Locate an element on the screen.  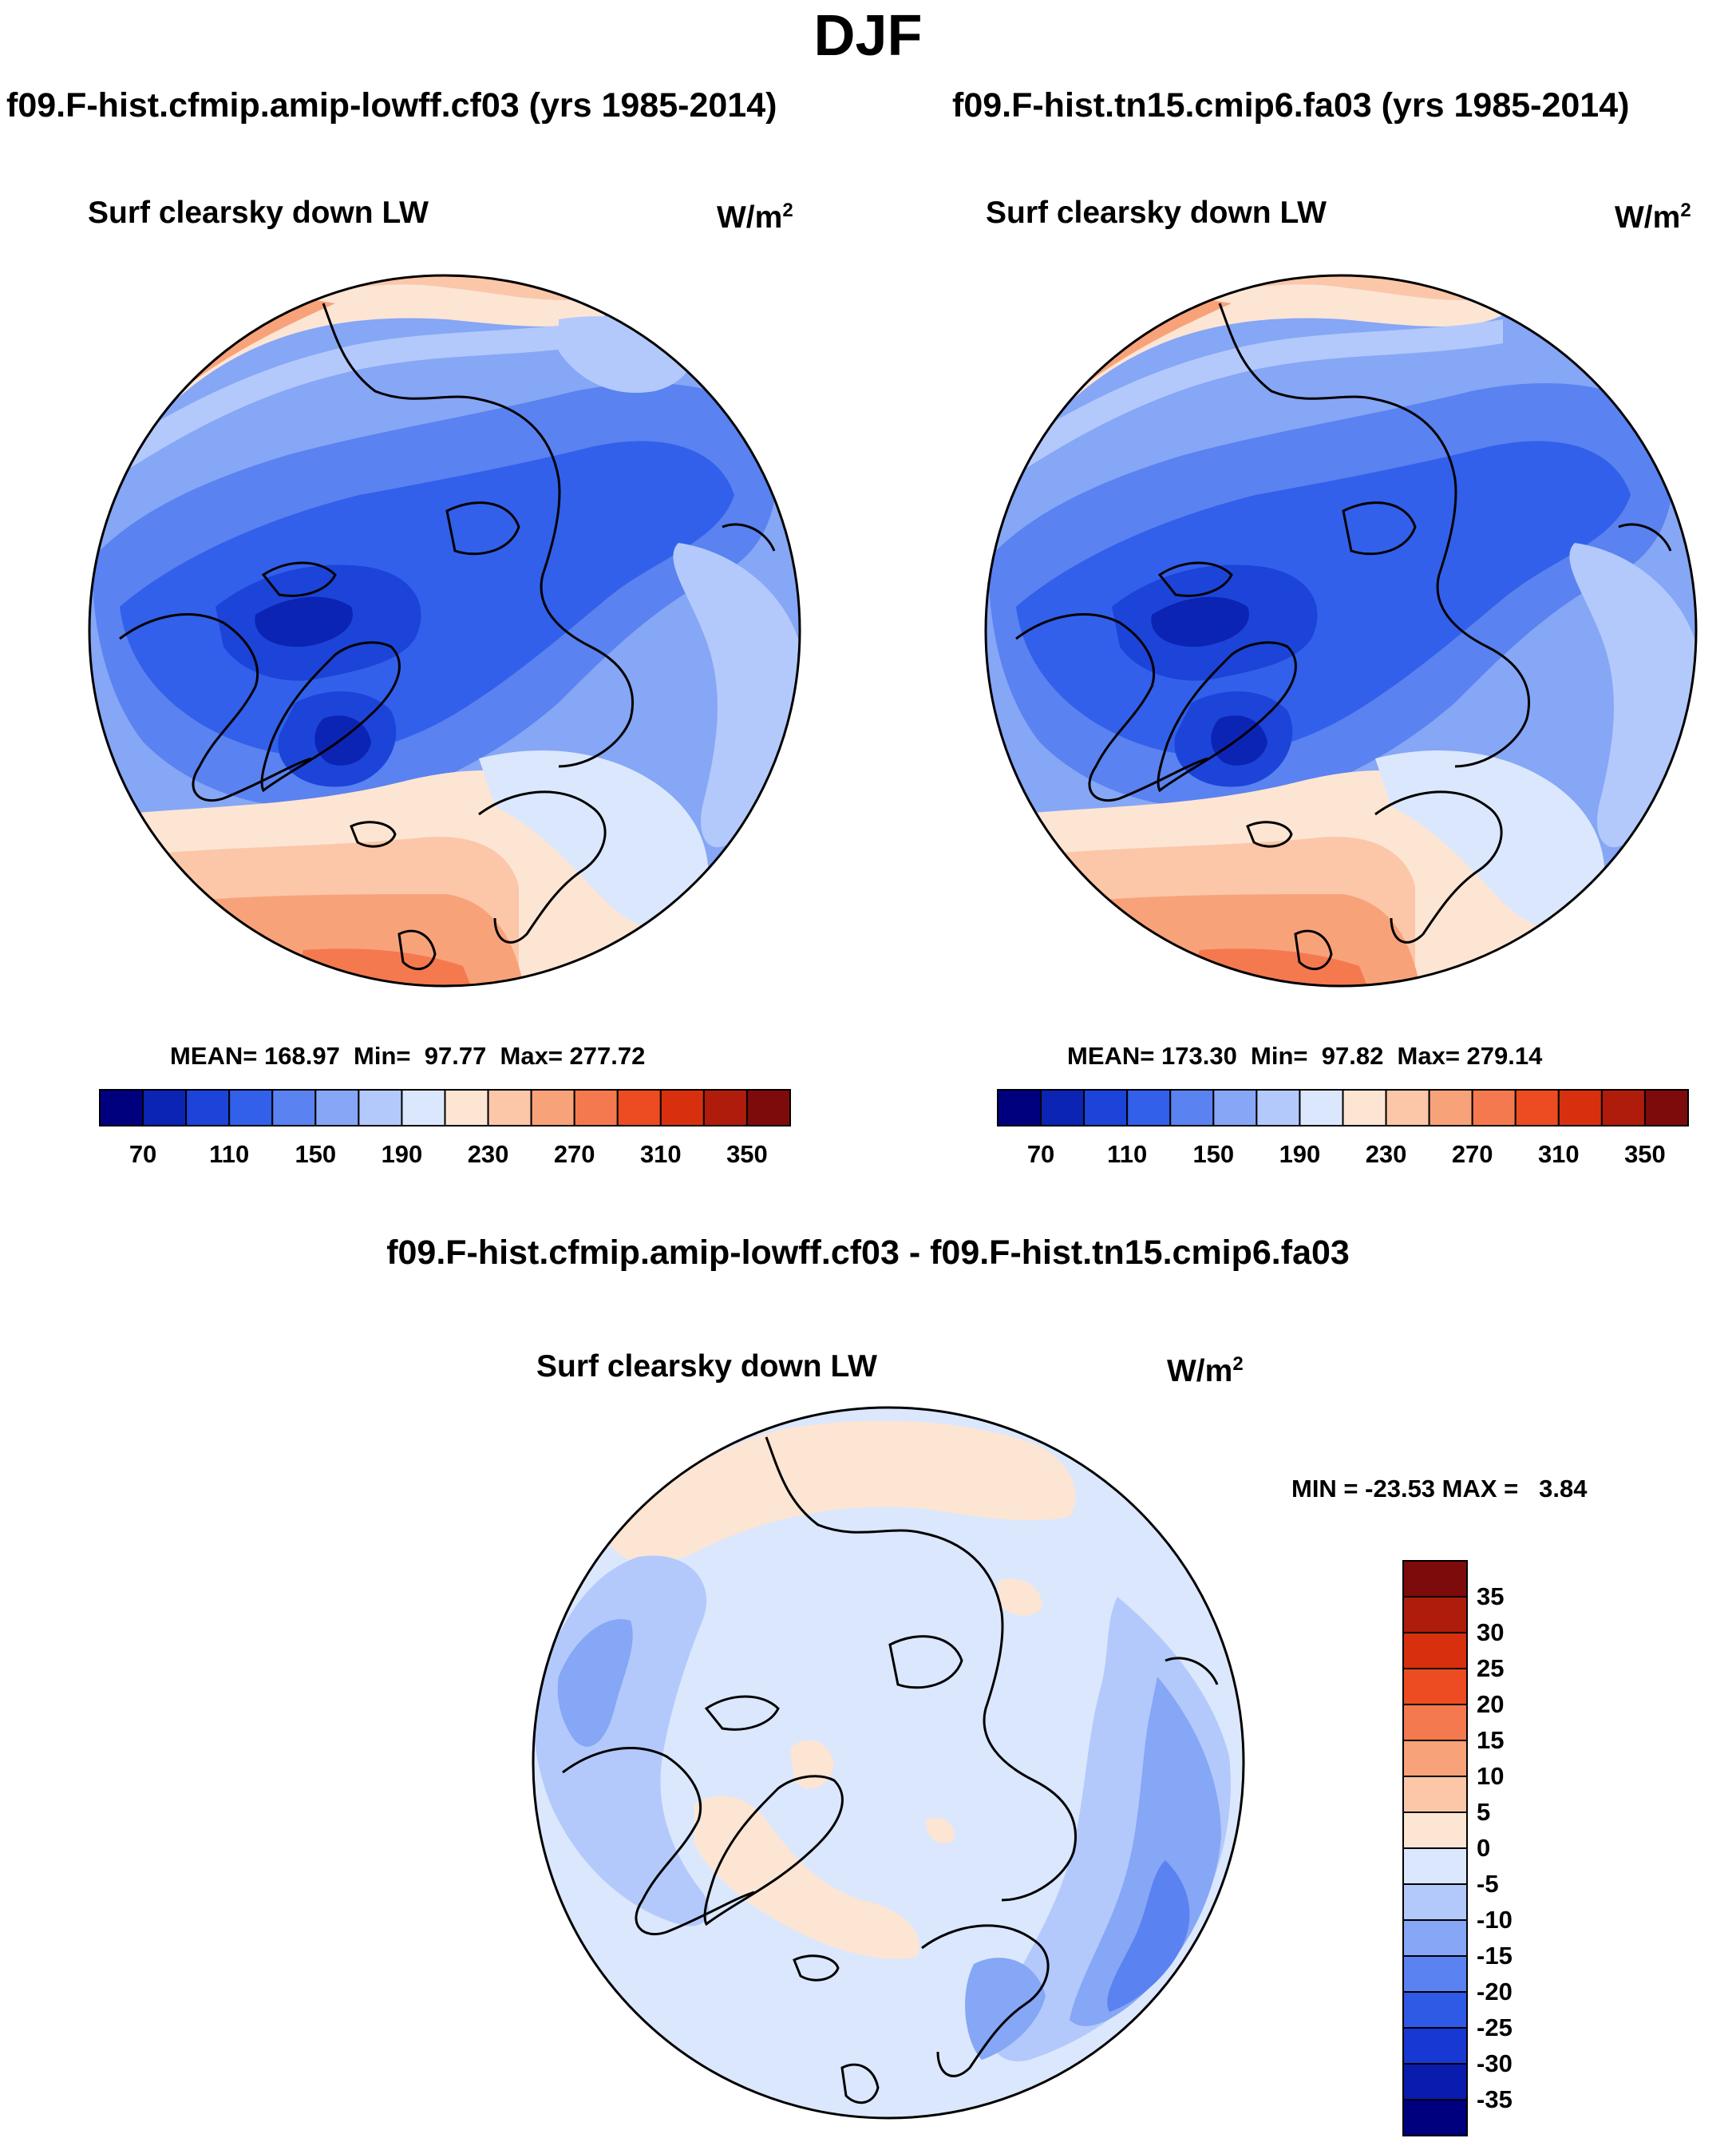
left-stats: MEAN= 168.97 Min= 97.77 Max= 277.72 is located at coordinates (408, 1056).